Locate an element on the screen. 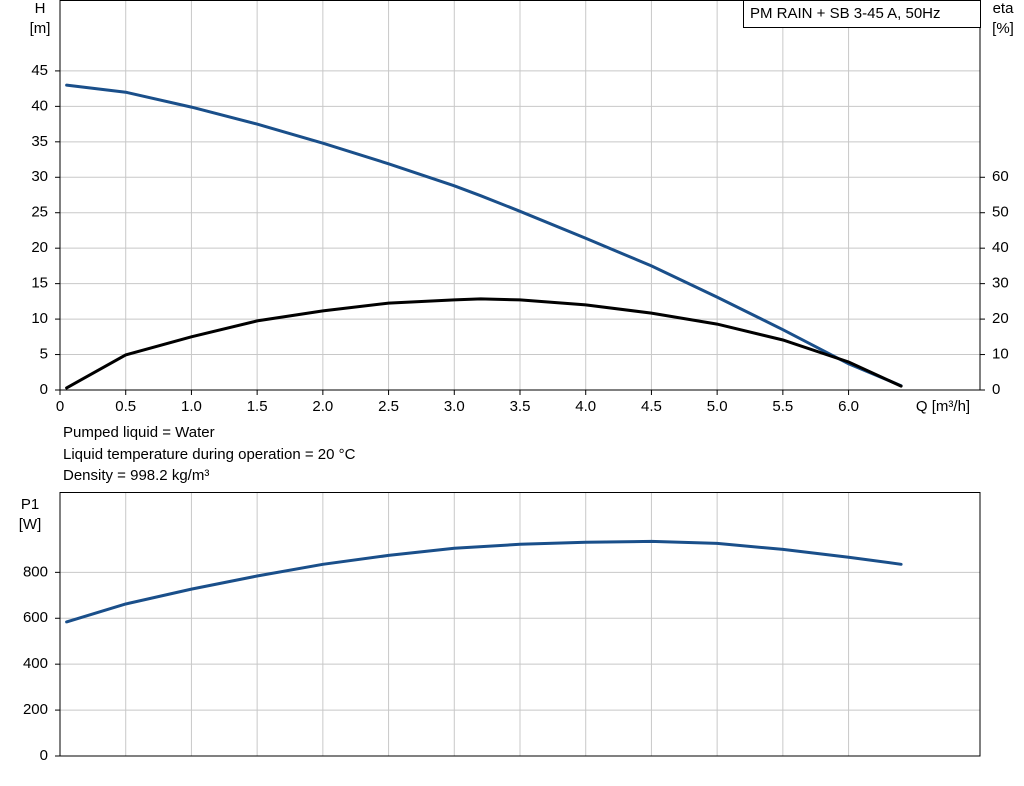  note: Pumped liquid = Water is located at coordinates (139, 432).